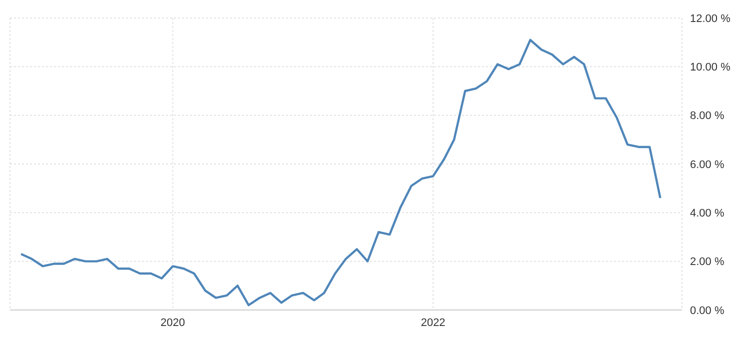 The width and height of the screenshot is (752, 347). What do you see at coordinates (710, 68) in the screenshot?
I see `y-tick-label: 10.00 %` at bounding box center [710, 68].